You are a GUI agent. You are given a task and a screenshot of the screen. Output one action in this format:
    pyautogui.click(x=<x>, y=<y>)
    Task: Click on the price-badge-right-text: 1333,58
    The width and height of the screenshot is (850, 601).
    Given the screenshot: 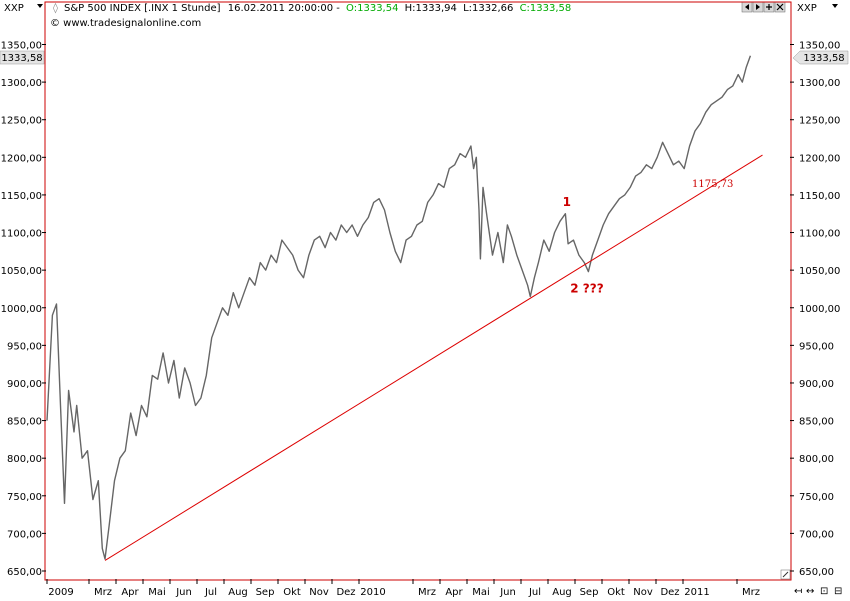 What is the action you would take?
    pyautogui.click(x=823, y=58)
    